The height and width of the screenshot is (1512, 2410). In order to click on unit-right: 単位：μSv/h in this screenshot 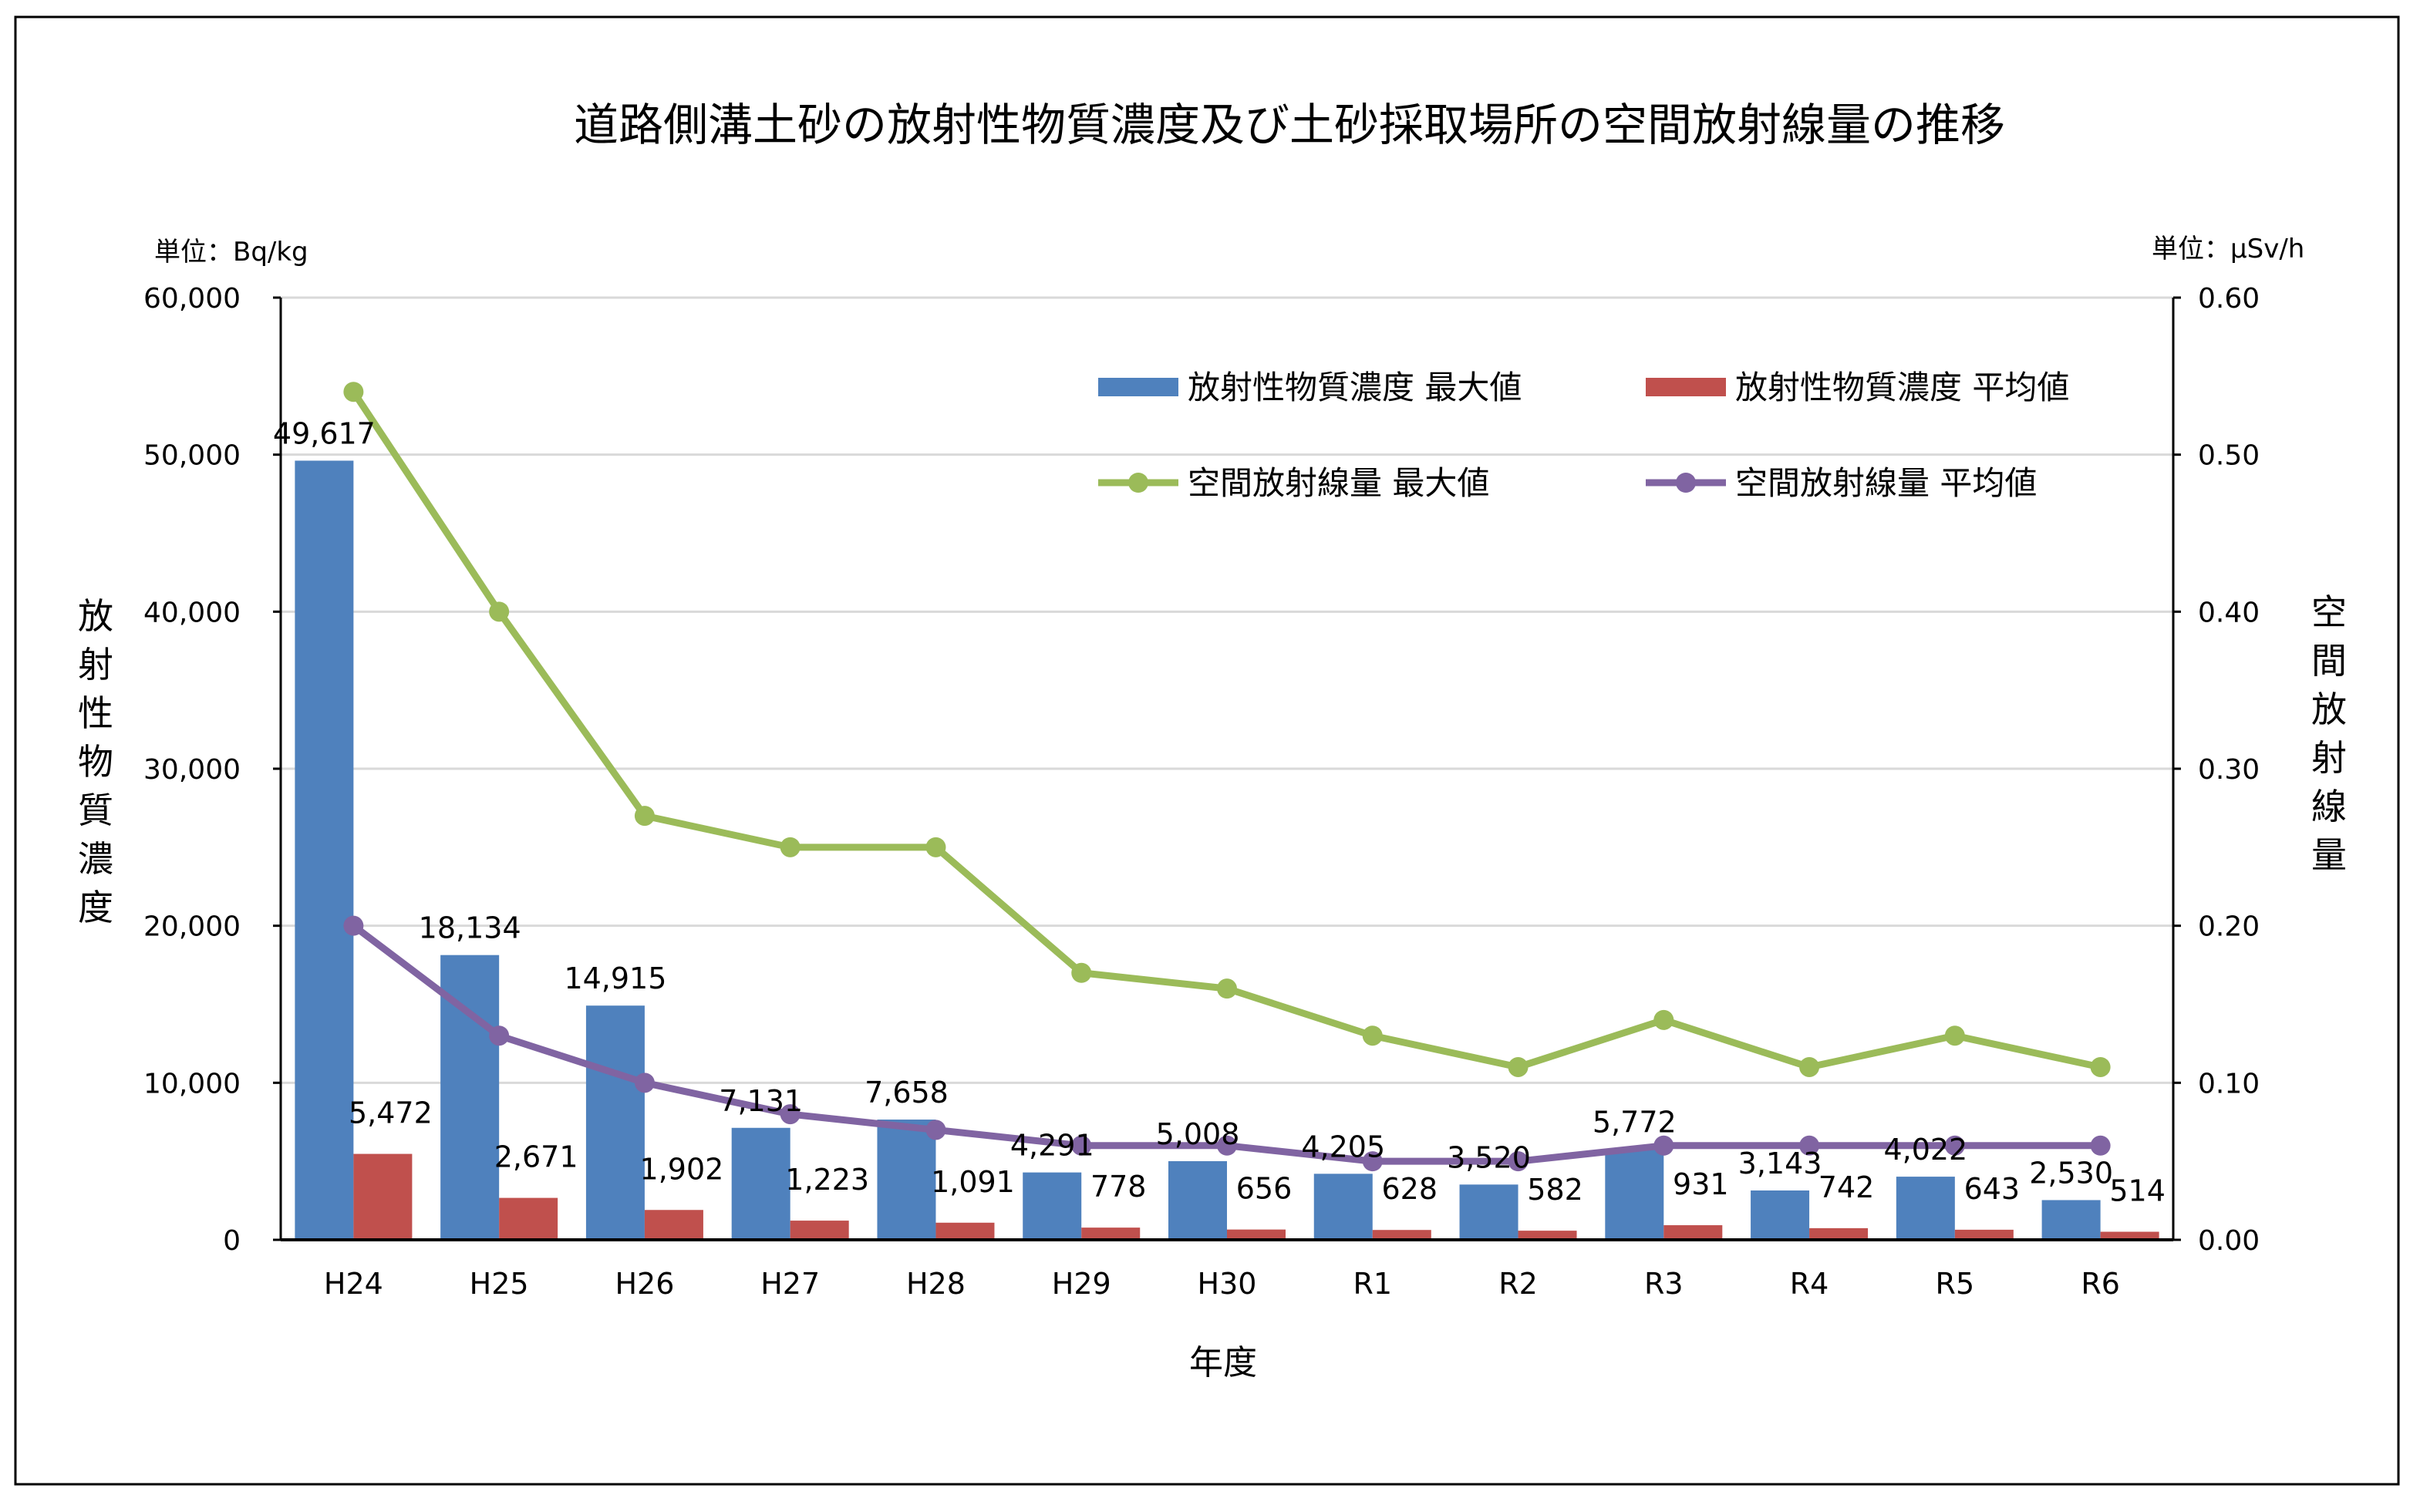, I will do `click(2228, 249)`.